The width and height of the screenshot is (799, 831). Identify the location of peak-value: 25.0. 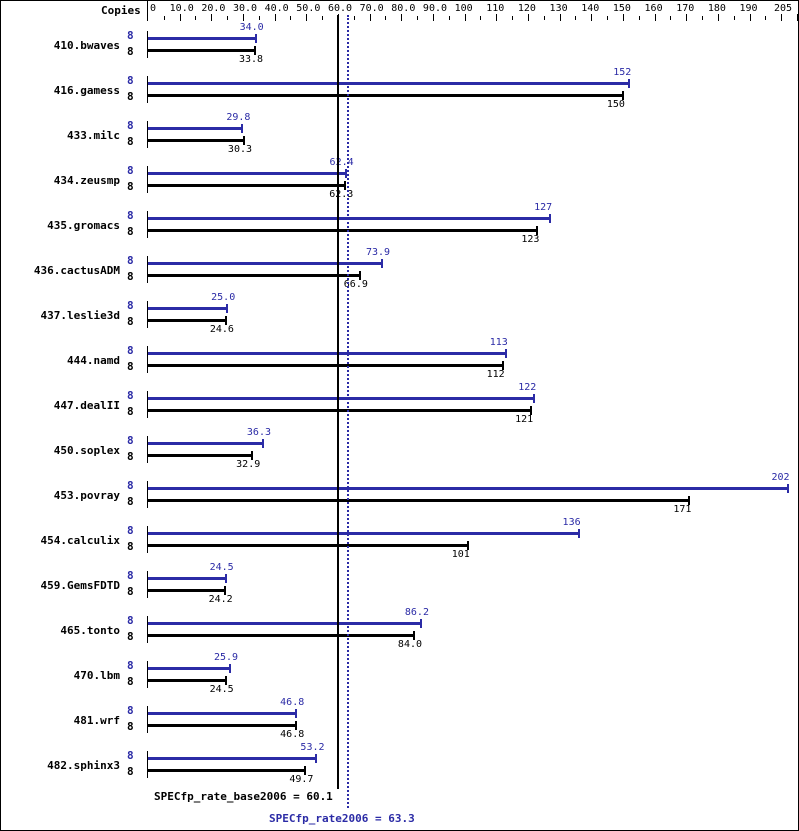
(223, 297).